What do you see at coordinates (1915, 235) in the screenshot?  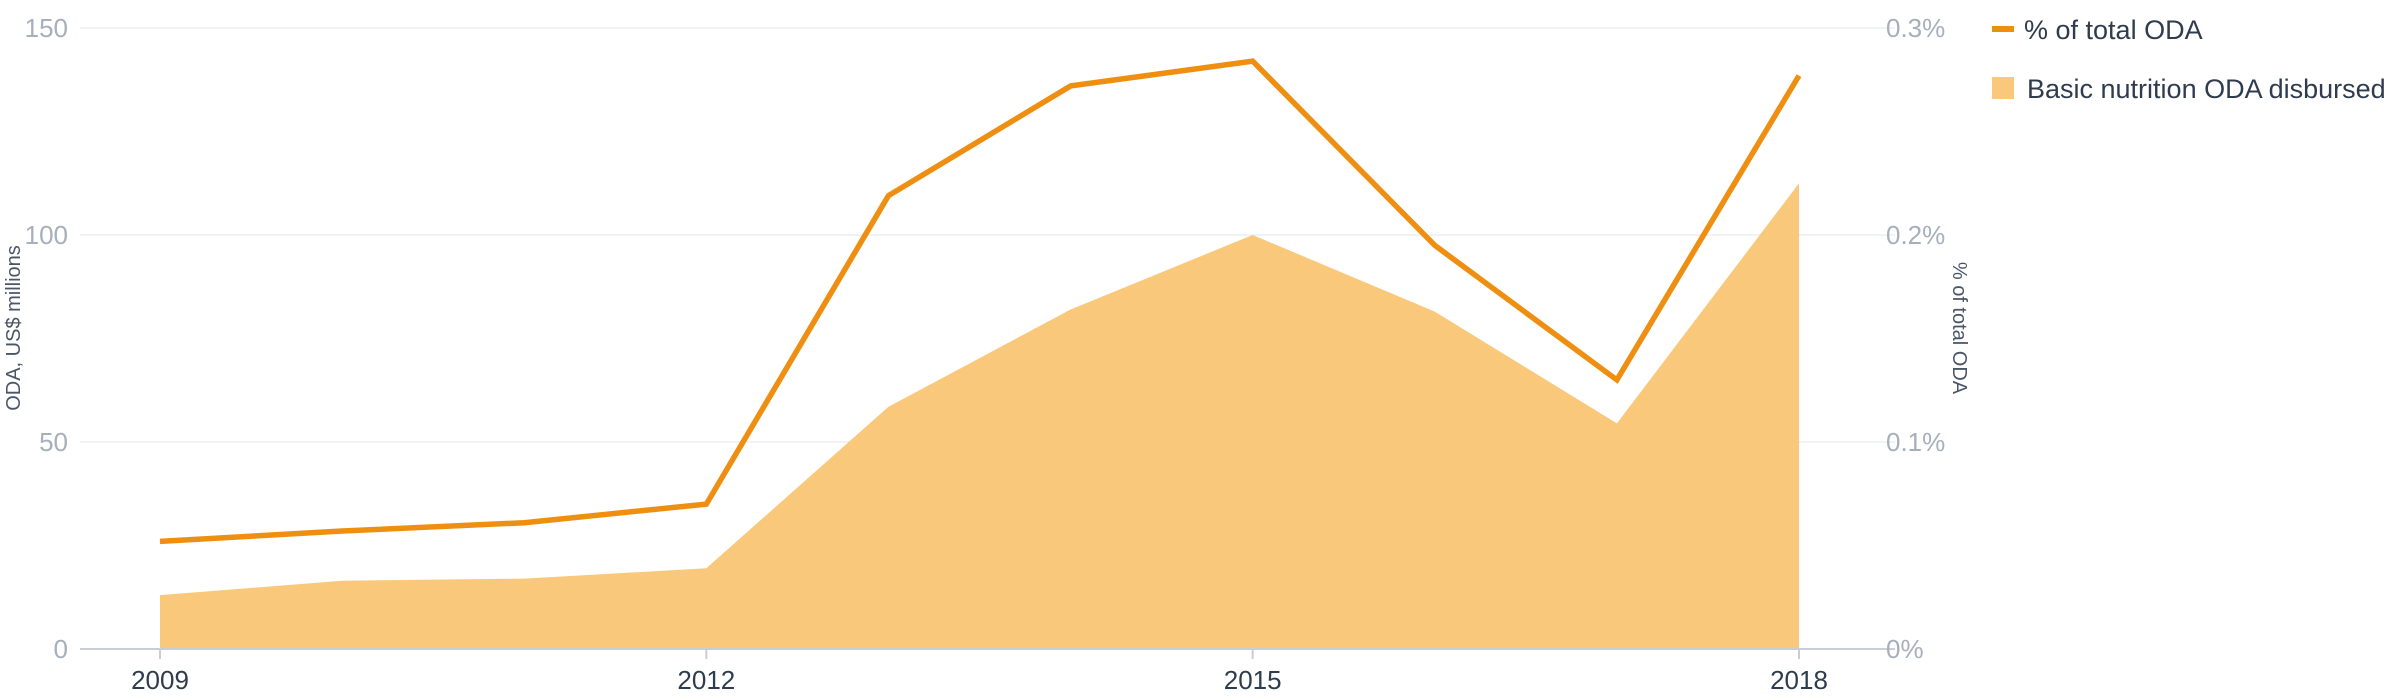 I see `y-right-tick-label: 0.2%` at bounding box center [1915, 235].